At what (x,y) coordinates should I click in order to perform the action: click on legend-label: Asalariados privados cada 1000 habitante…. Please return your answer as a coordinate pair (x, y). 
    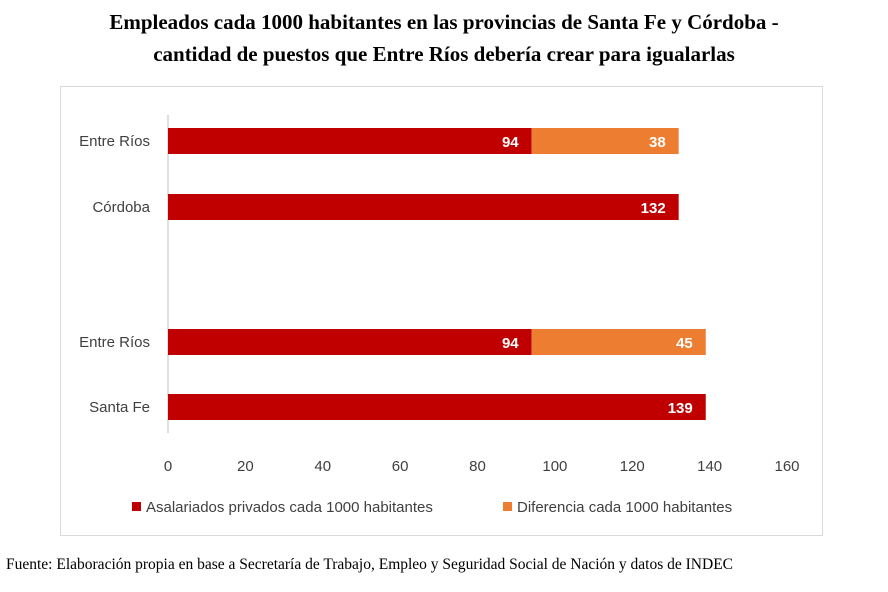
    Looking at the image, I should click on (289, 507).